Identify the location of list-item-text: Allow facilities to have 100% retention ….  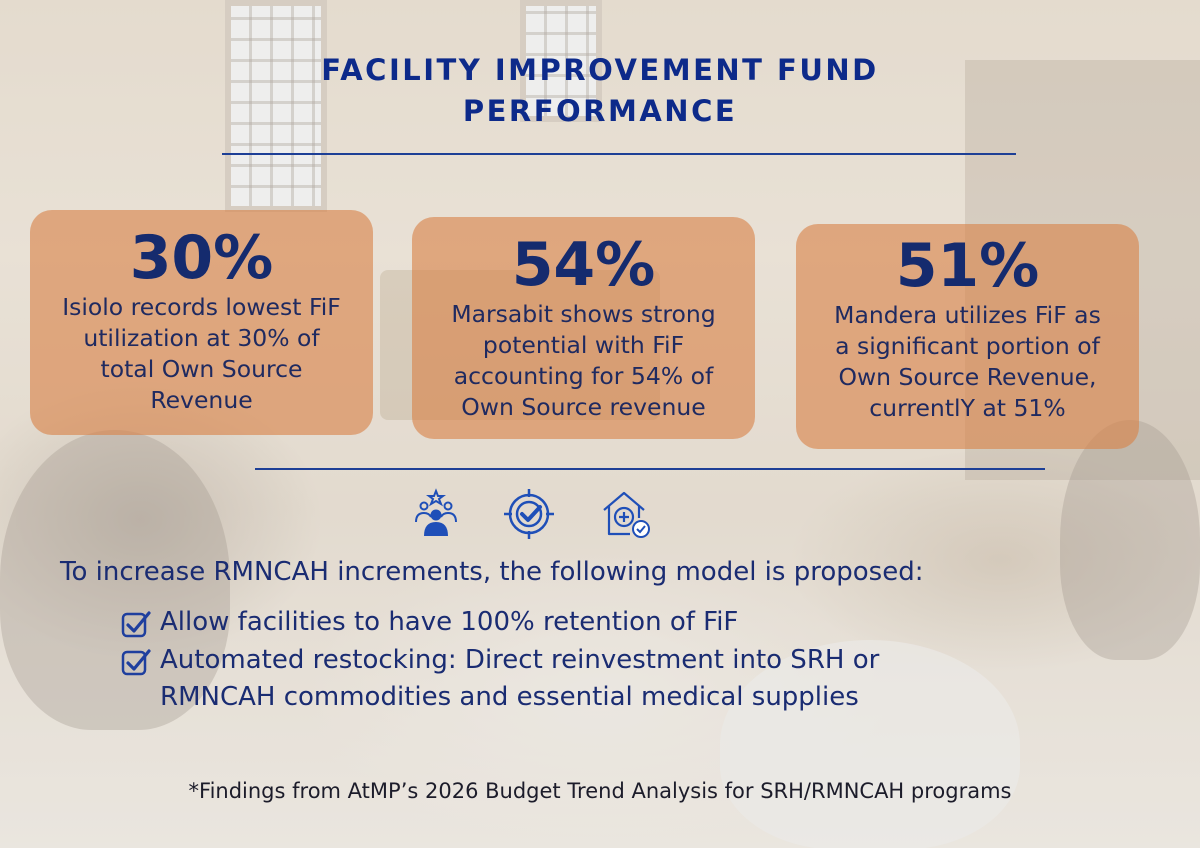
(449, 622).